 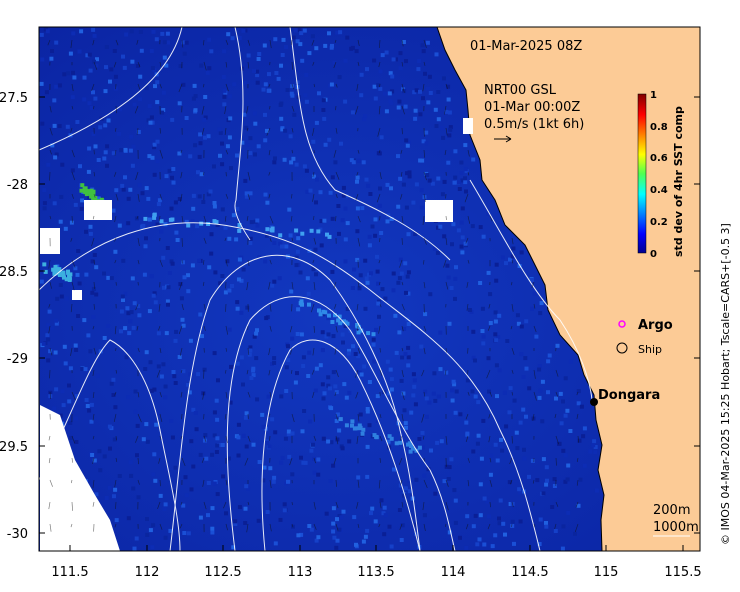 I want to click on colorbar, so click(x=642, y=173).